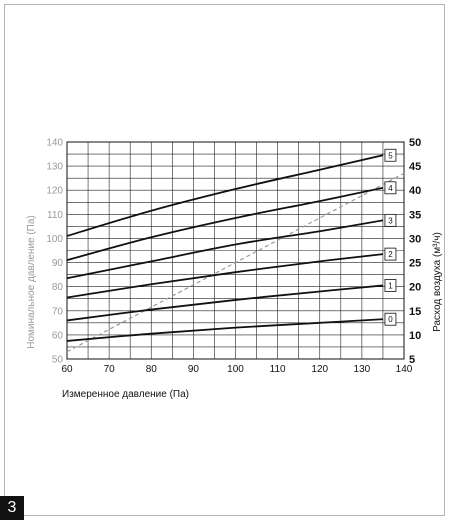 Image resolution: width=450 pixels, height=520 pixels. I want to click on y2-tick-label: 20, so click(415, 288).